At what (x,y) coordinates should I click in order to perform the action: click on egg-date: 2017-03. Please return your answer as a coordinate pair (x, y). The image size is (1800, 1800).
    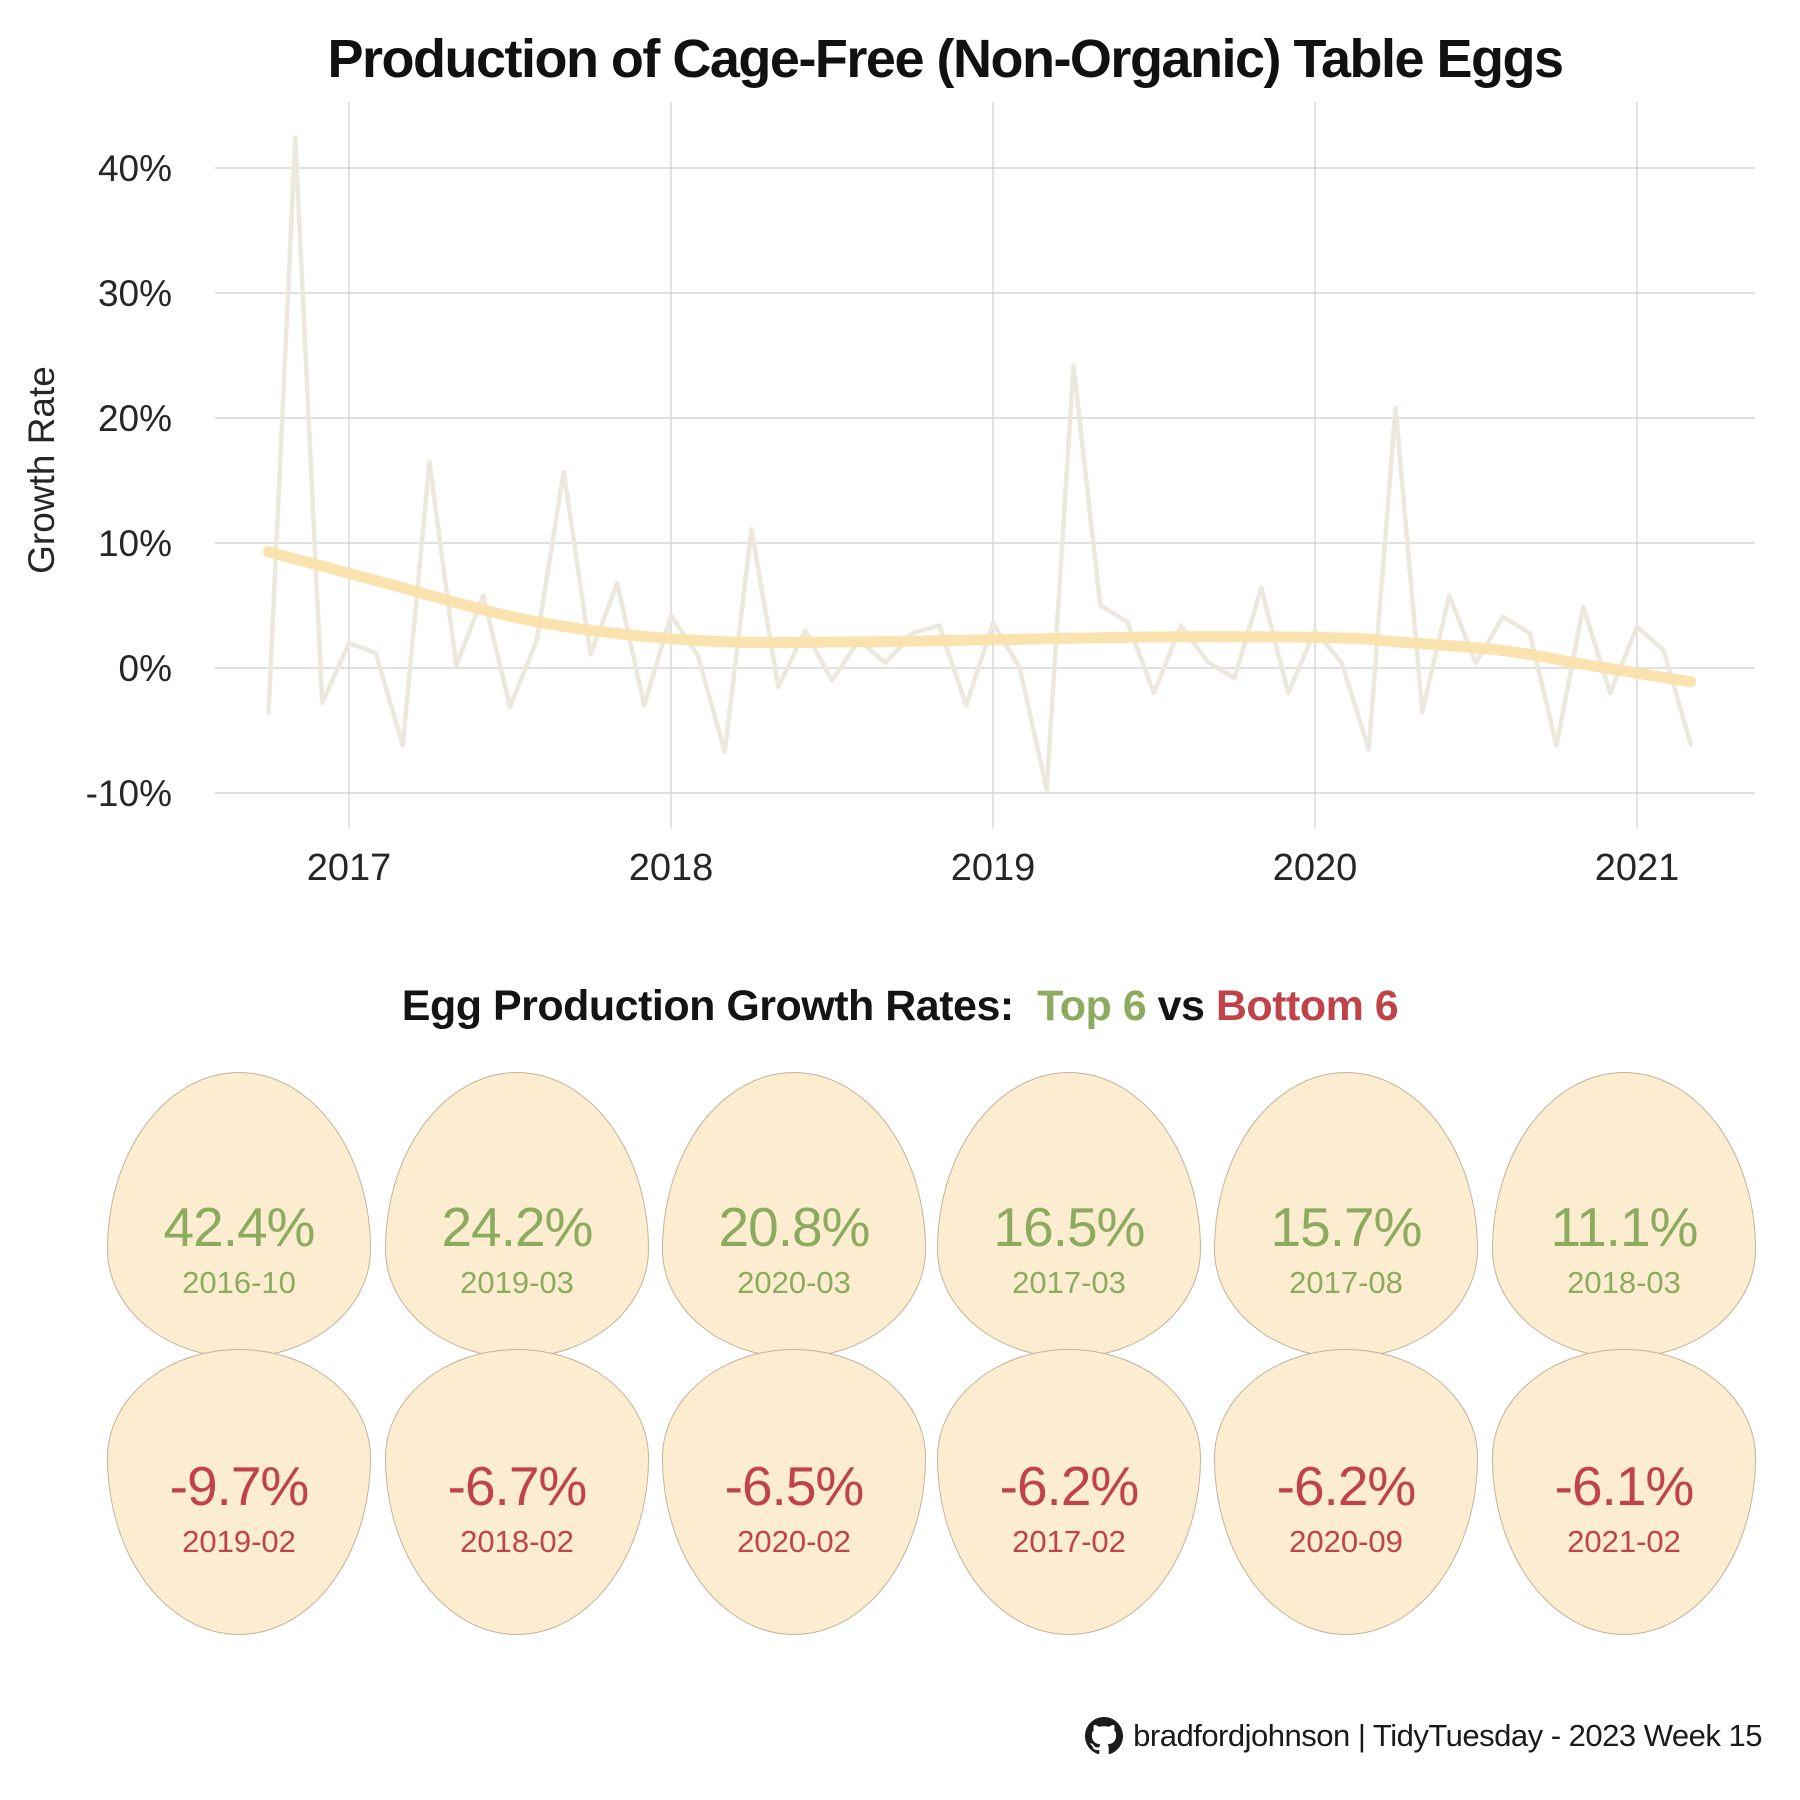
    Looking at the image, I should click on (1069, 1282).